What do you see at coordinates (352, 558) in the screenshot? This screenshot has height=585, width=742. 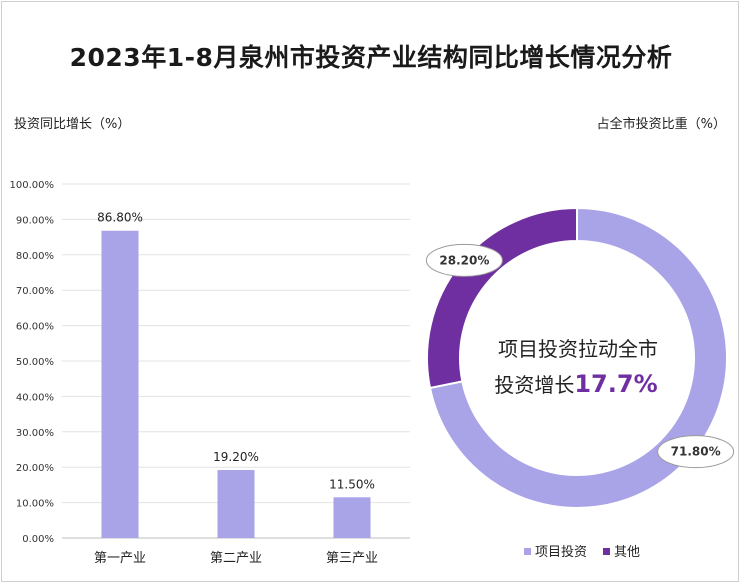 I see `bar-category-label: 第三产业` at bounding box center [352, 558].